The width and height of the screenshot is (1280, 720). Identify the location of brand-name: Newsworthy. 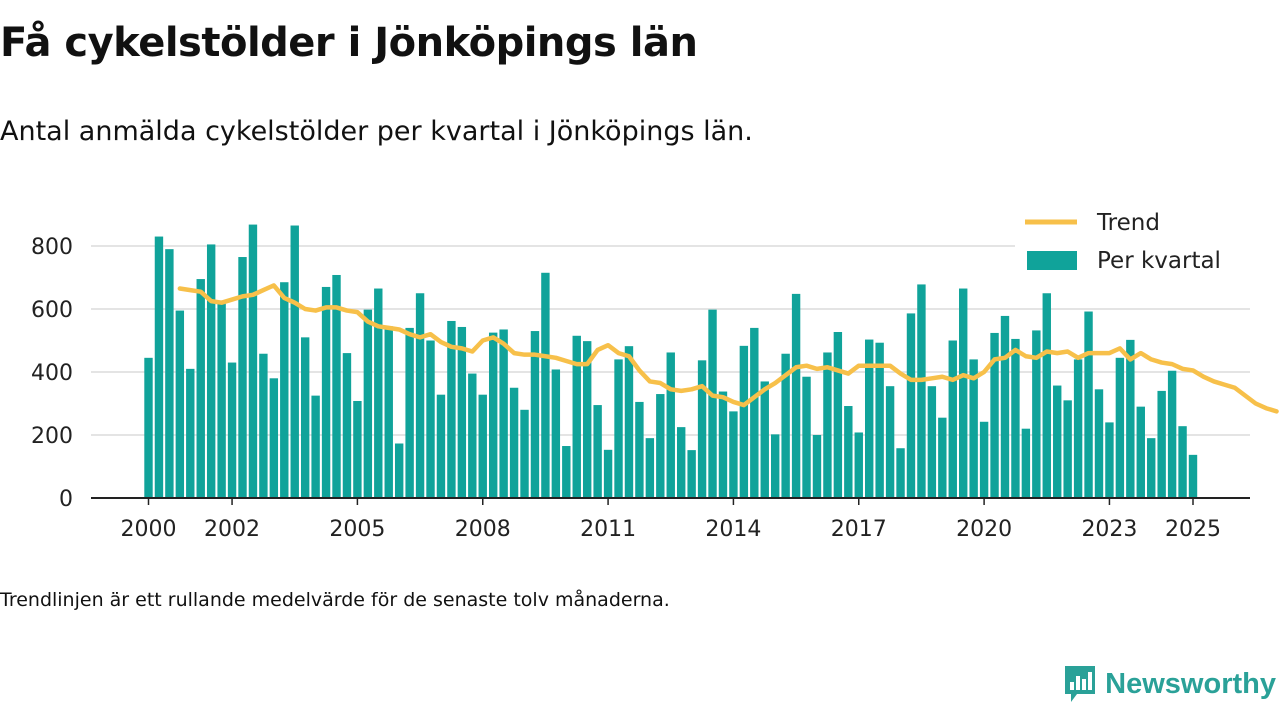
(1190, 683).